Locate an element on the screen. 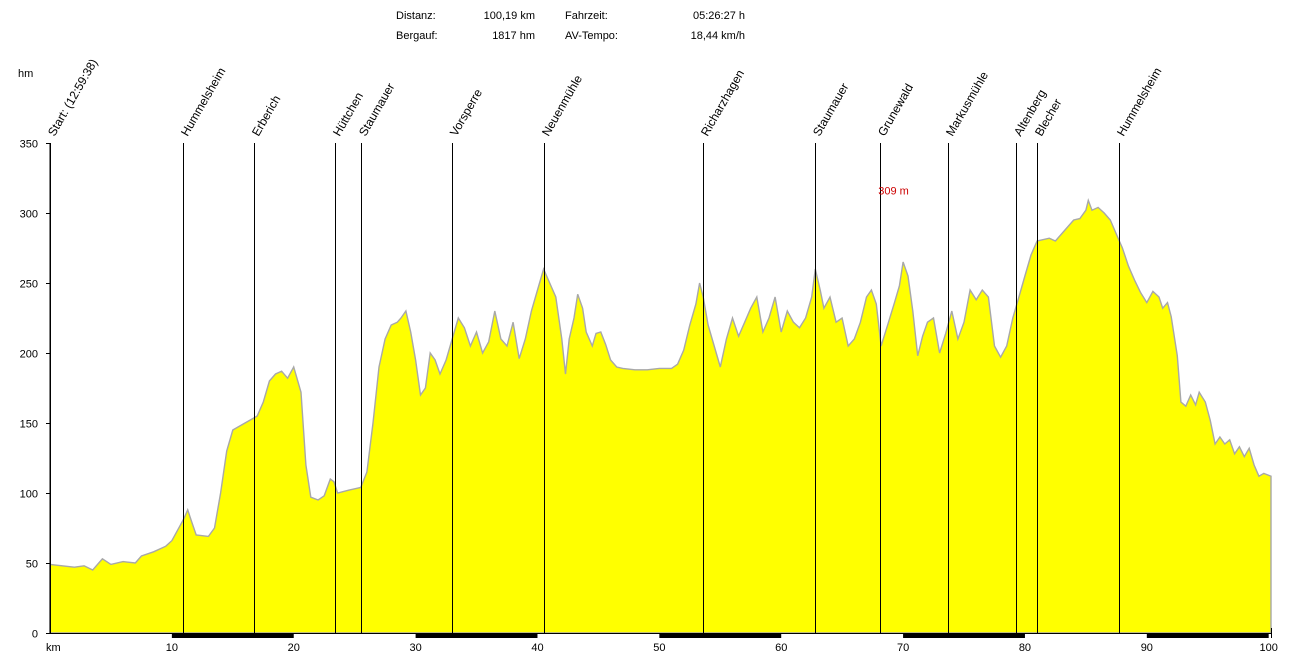 The width and height of the screenshot is (1292, 660). x-tick-label: 80 is located at coordinates (1025, 648).